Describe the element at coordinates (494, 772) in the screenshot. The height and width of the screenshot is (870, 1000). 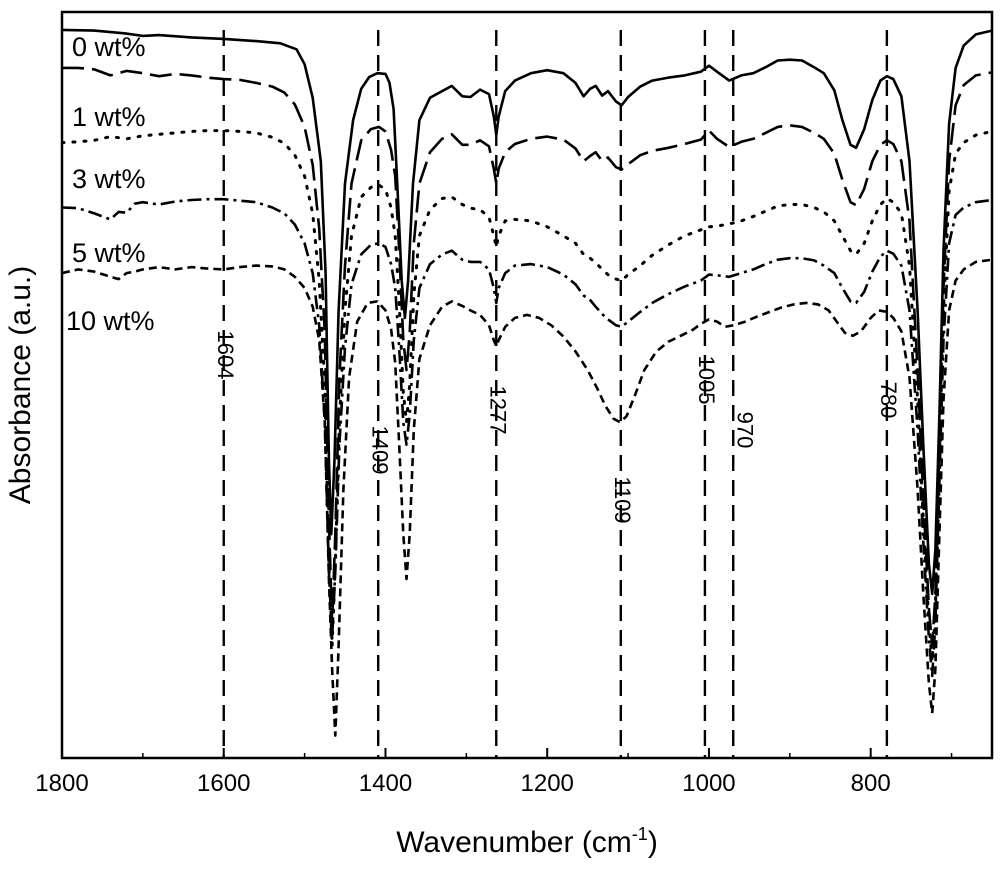
I see `x-axis-ticks: 1800 1600 1400 1200 1000 800` at that location.